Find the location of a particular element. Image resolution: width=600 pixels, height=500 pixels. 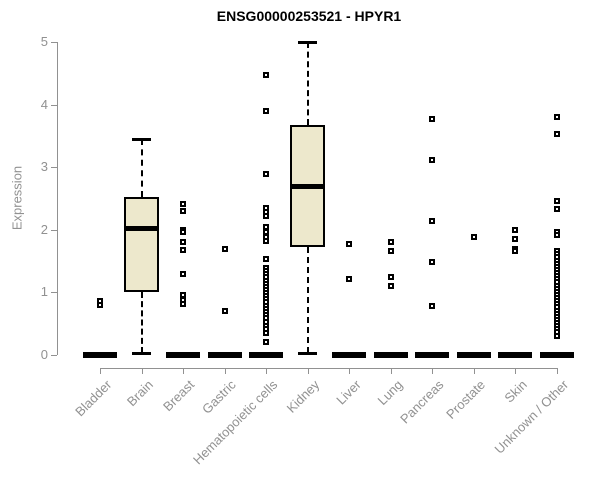

x-category-label: Prostate is located at coordinates (466, 399).